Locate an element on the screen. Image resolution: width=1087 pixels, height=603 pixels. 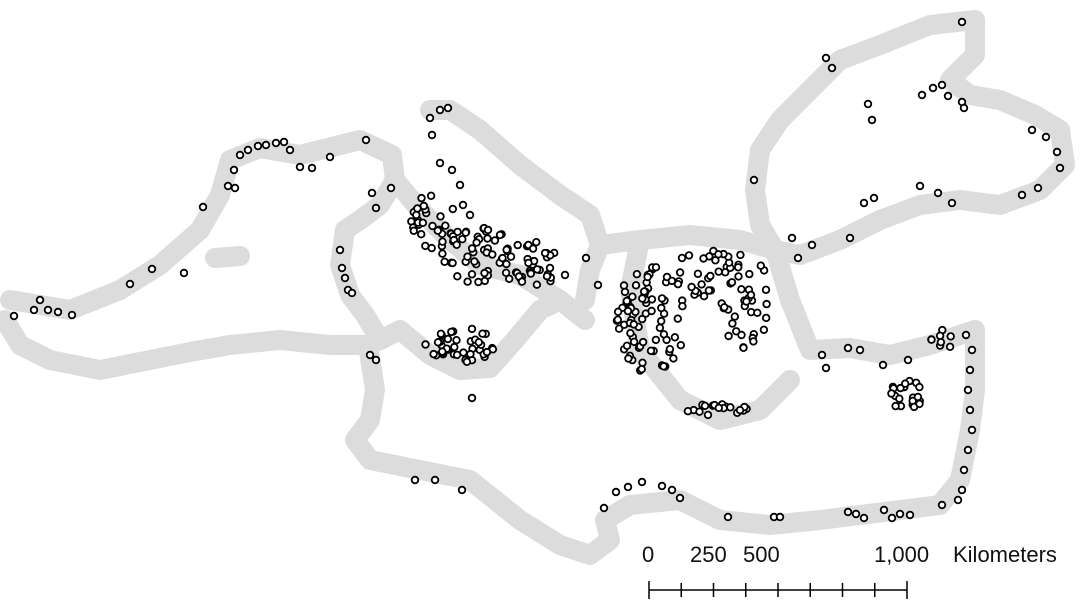
scale-unit-label: Kilometers is located at coordinates (1005, 554).